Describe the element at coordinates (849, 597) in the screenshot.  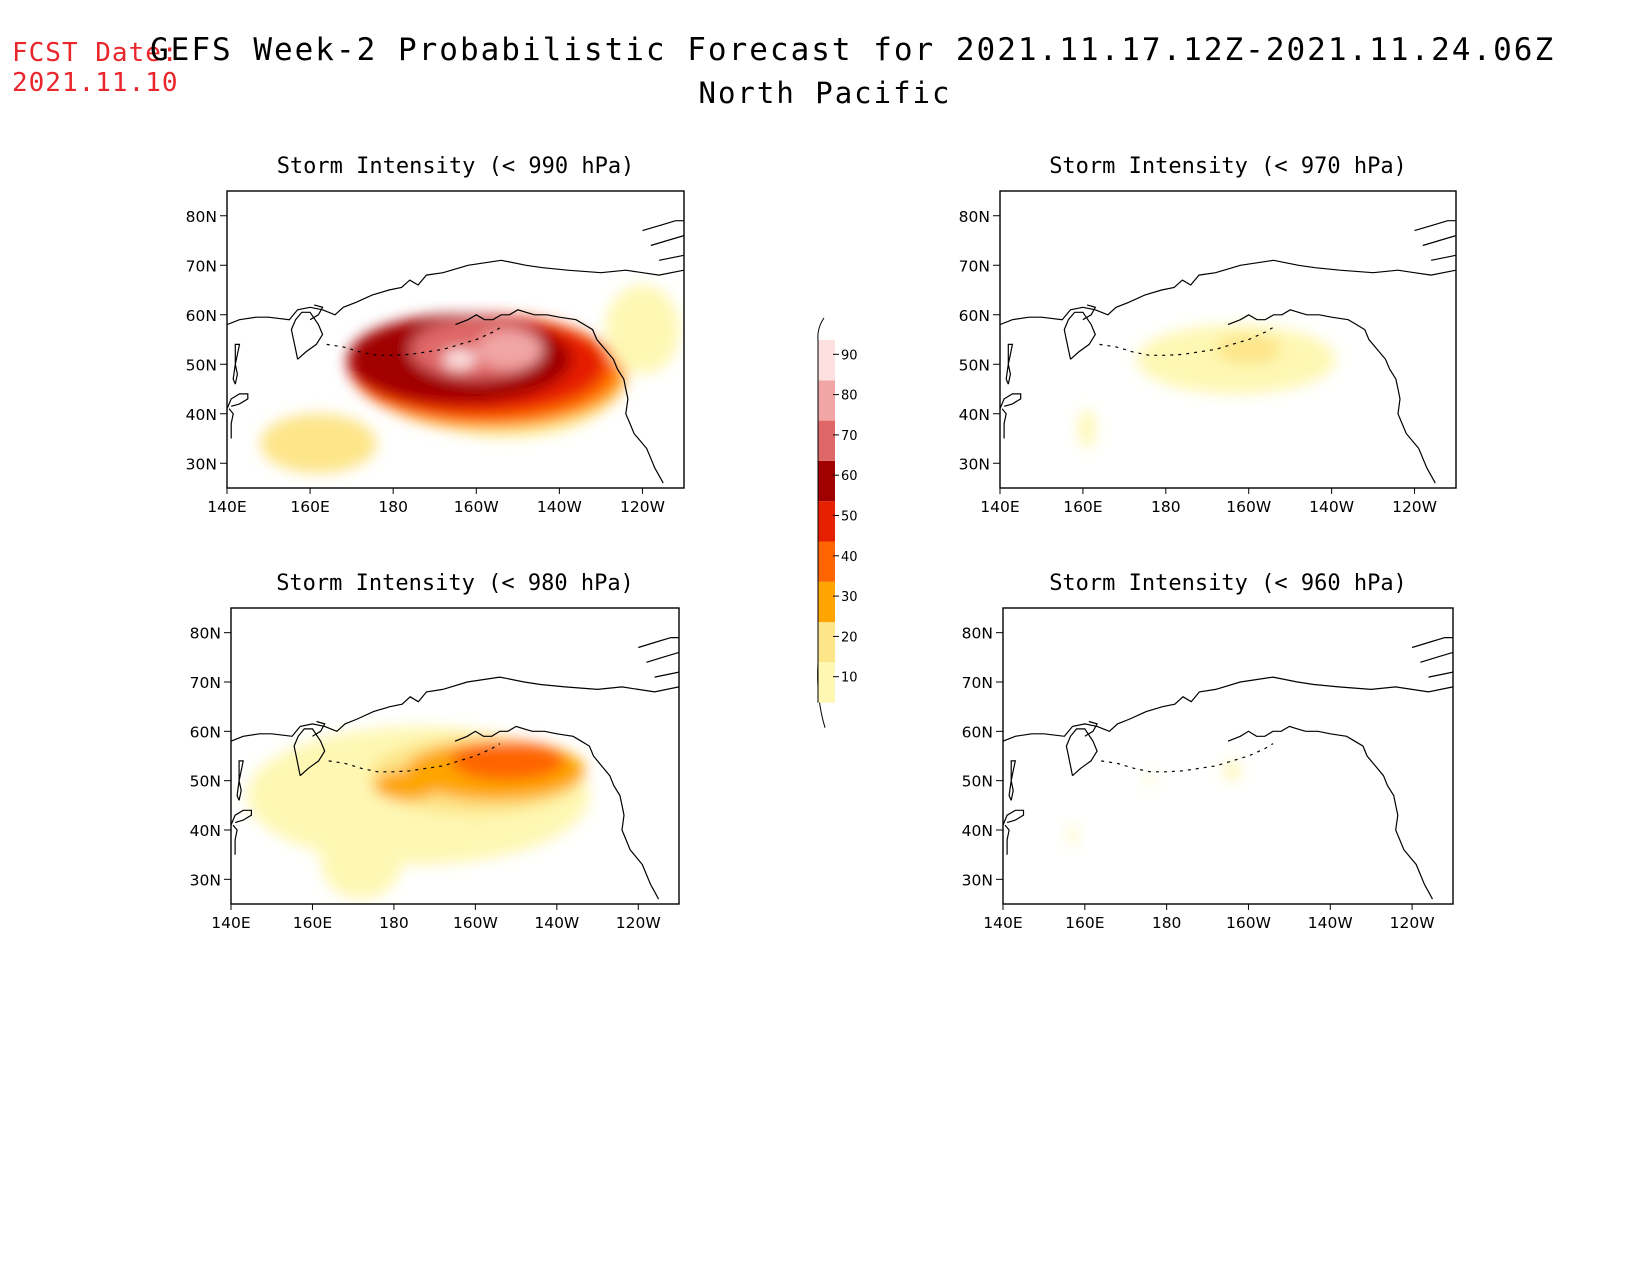
I see `colorbar-label: 30` at that location.